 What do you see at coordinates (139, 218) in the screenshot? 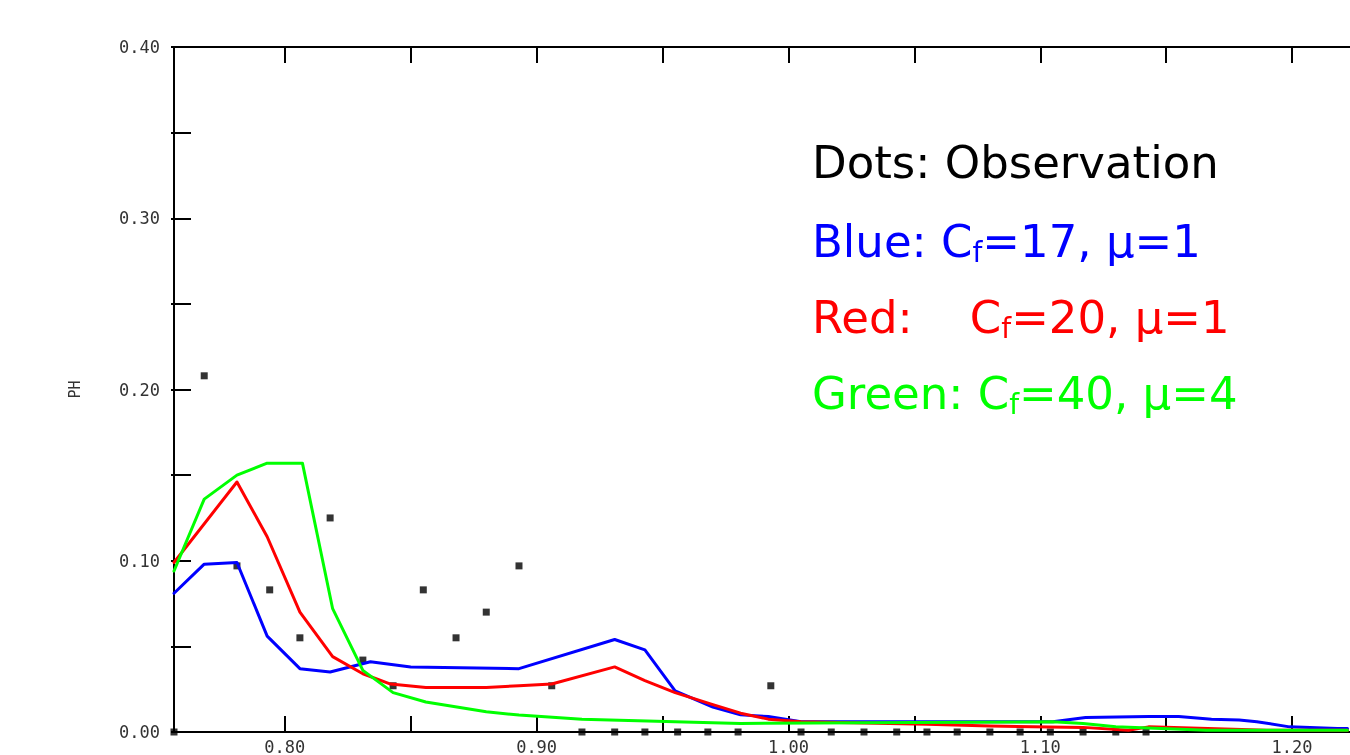
I see `y-tick-label: 0.30` at bounding box center [139, 218].